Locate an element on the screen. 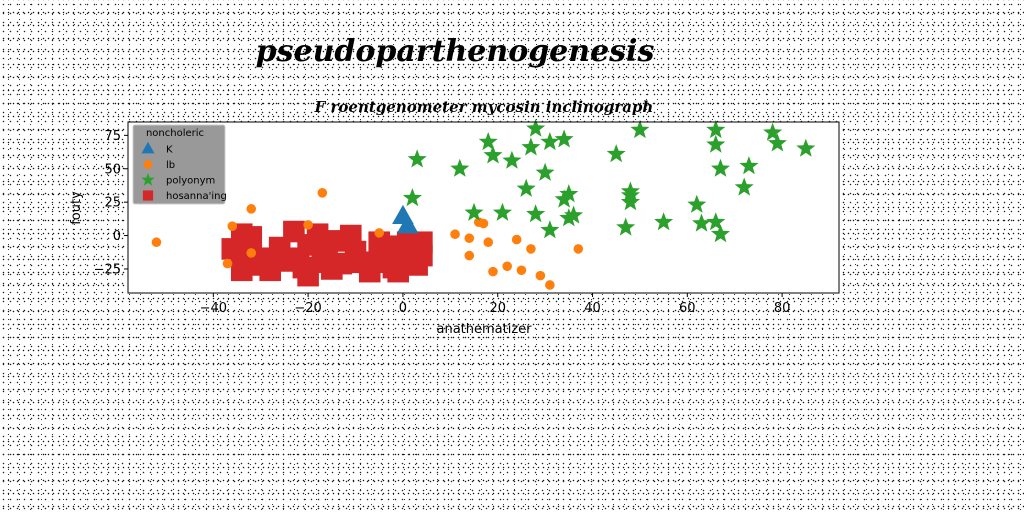  y-tick-label: 50 is located at coordinates (112, 169).